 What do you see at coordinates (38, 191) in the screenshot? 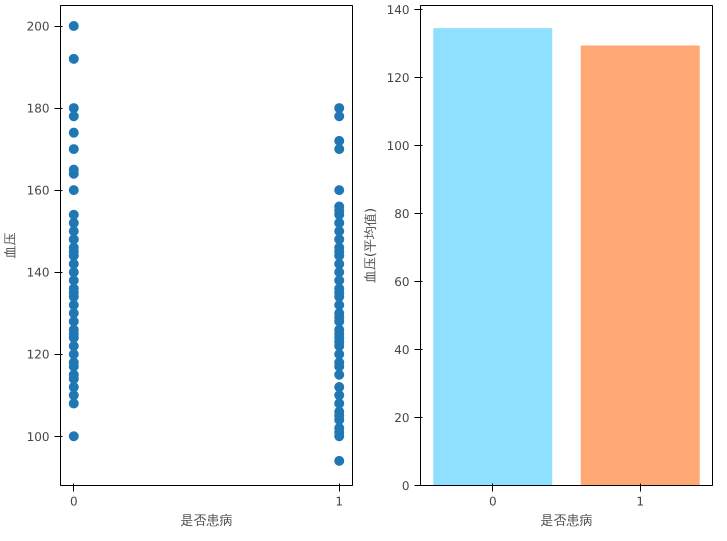
I see `y-tick-label: 160` at bounding box center [38, 191].